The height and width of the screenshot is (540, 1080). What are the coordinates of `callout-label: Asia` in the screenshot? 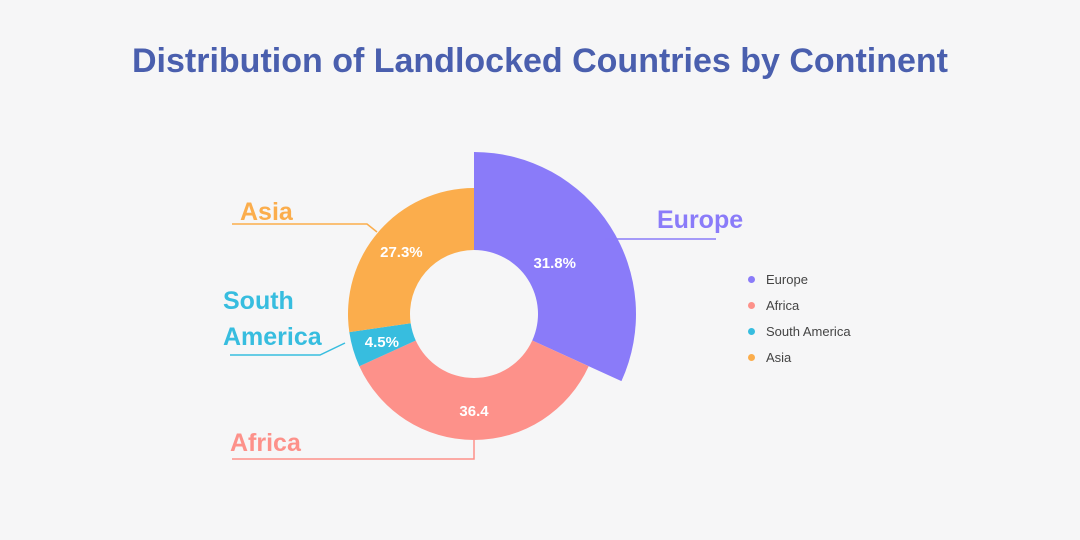 It's located at (267, 212).